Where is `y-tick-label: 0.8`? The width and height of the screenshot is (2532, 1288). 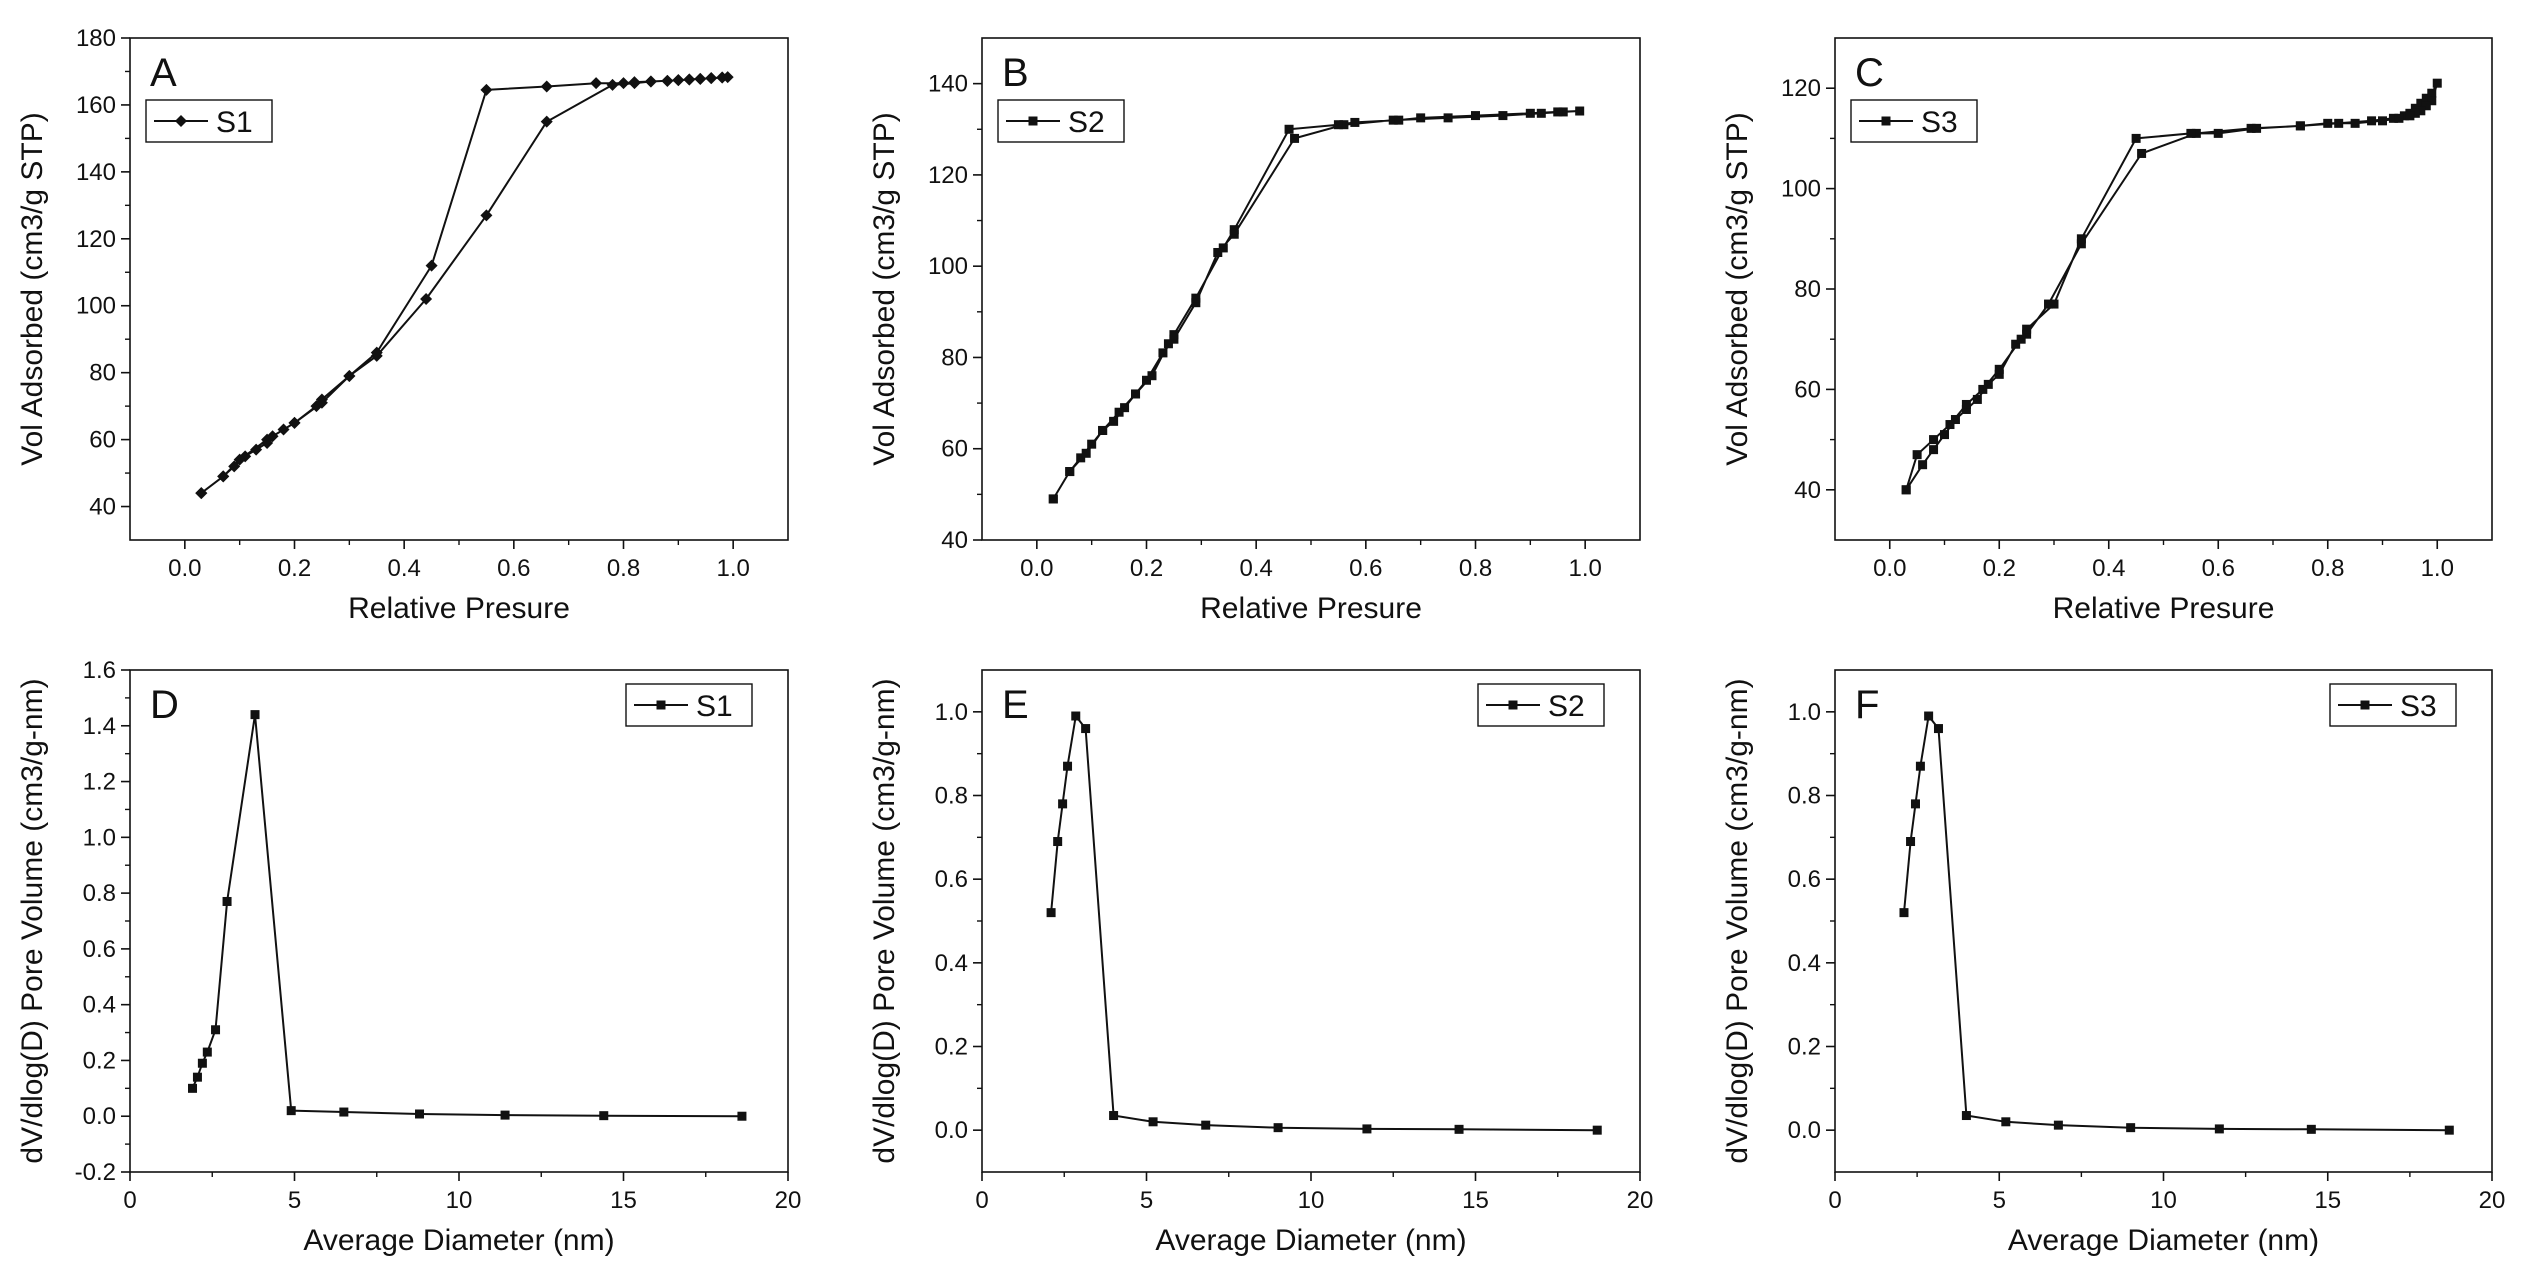 y-tick-label: 0.8 is located at coordinates (951, 796).